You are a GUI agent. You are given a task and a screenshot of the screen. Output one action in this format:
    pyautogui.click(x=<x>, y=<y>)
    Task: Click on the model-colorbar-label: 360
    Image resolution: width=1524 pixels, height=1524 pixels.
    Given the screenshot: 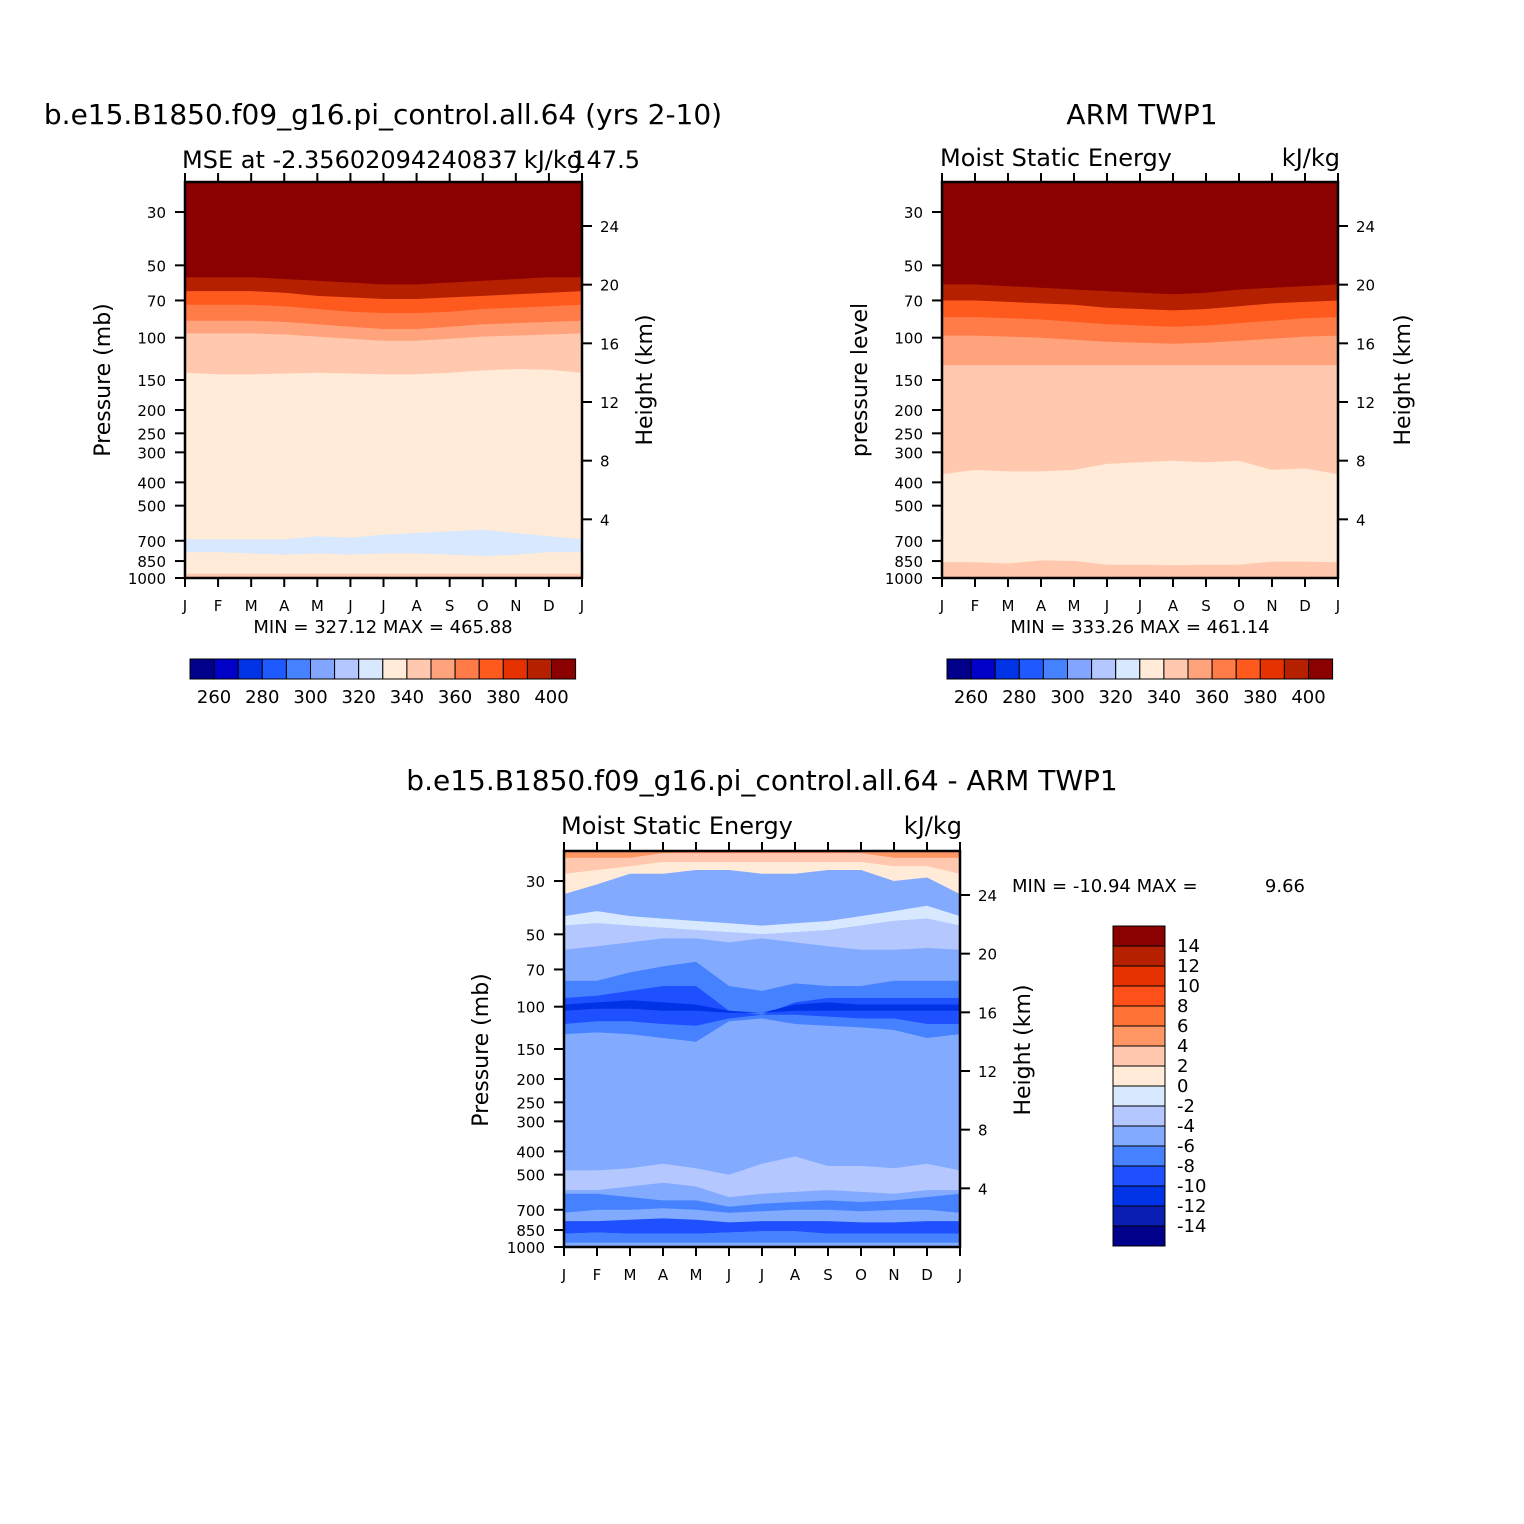 What is the action you would take?
    pyautogui.click(x=455, y=697)
    